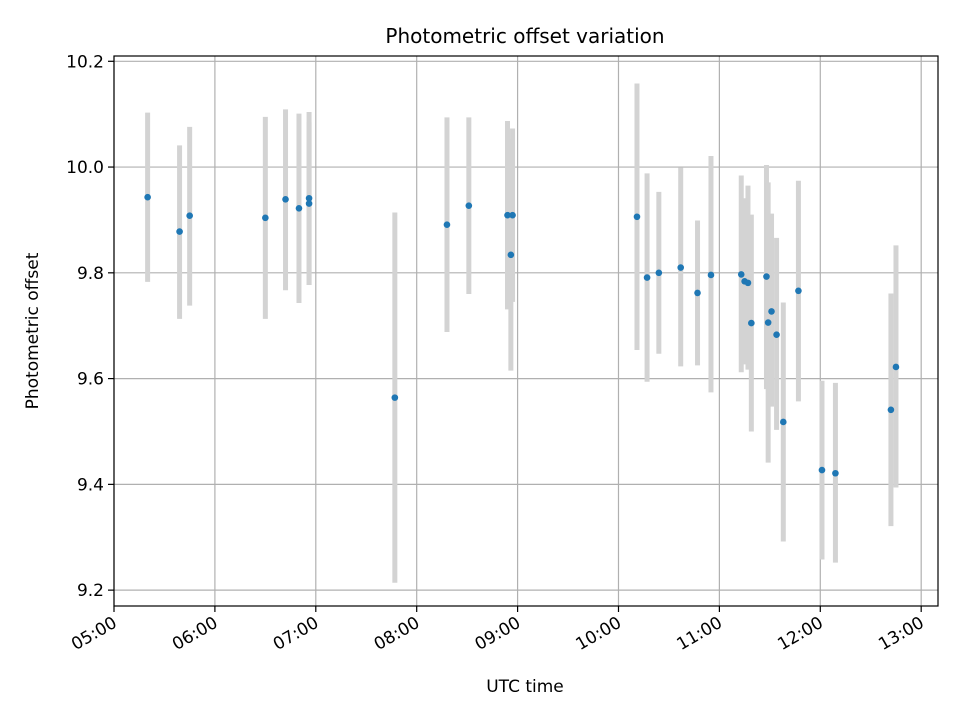 This screenshot has width=960, height=720. I want to click on y-tick-label: 9.6, so click(90, 380).